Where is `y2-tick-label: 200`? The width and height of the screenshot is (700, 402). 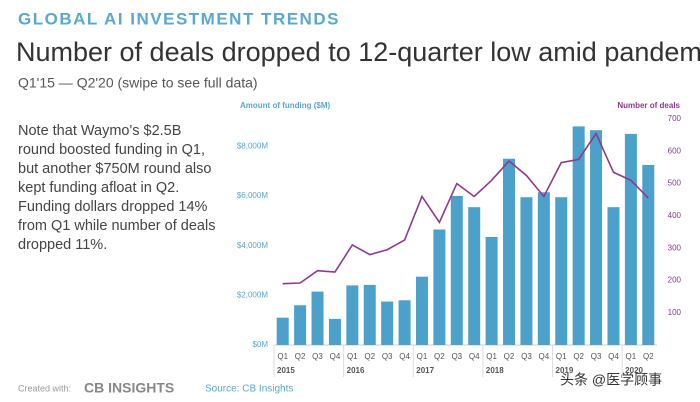
y2-tick-label: 200 is located at coordinates (675, 280).